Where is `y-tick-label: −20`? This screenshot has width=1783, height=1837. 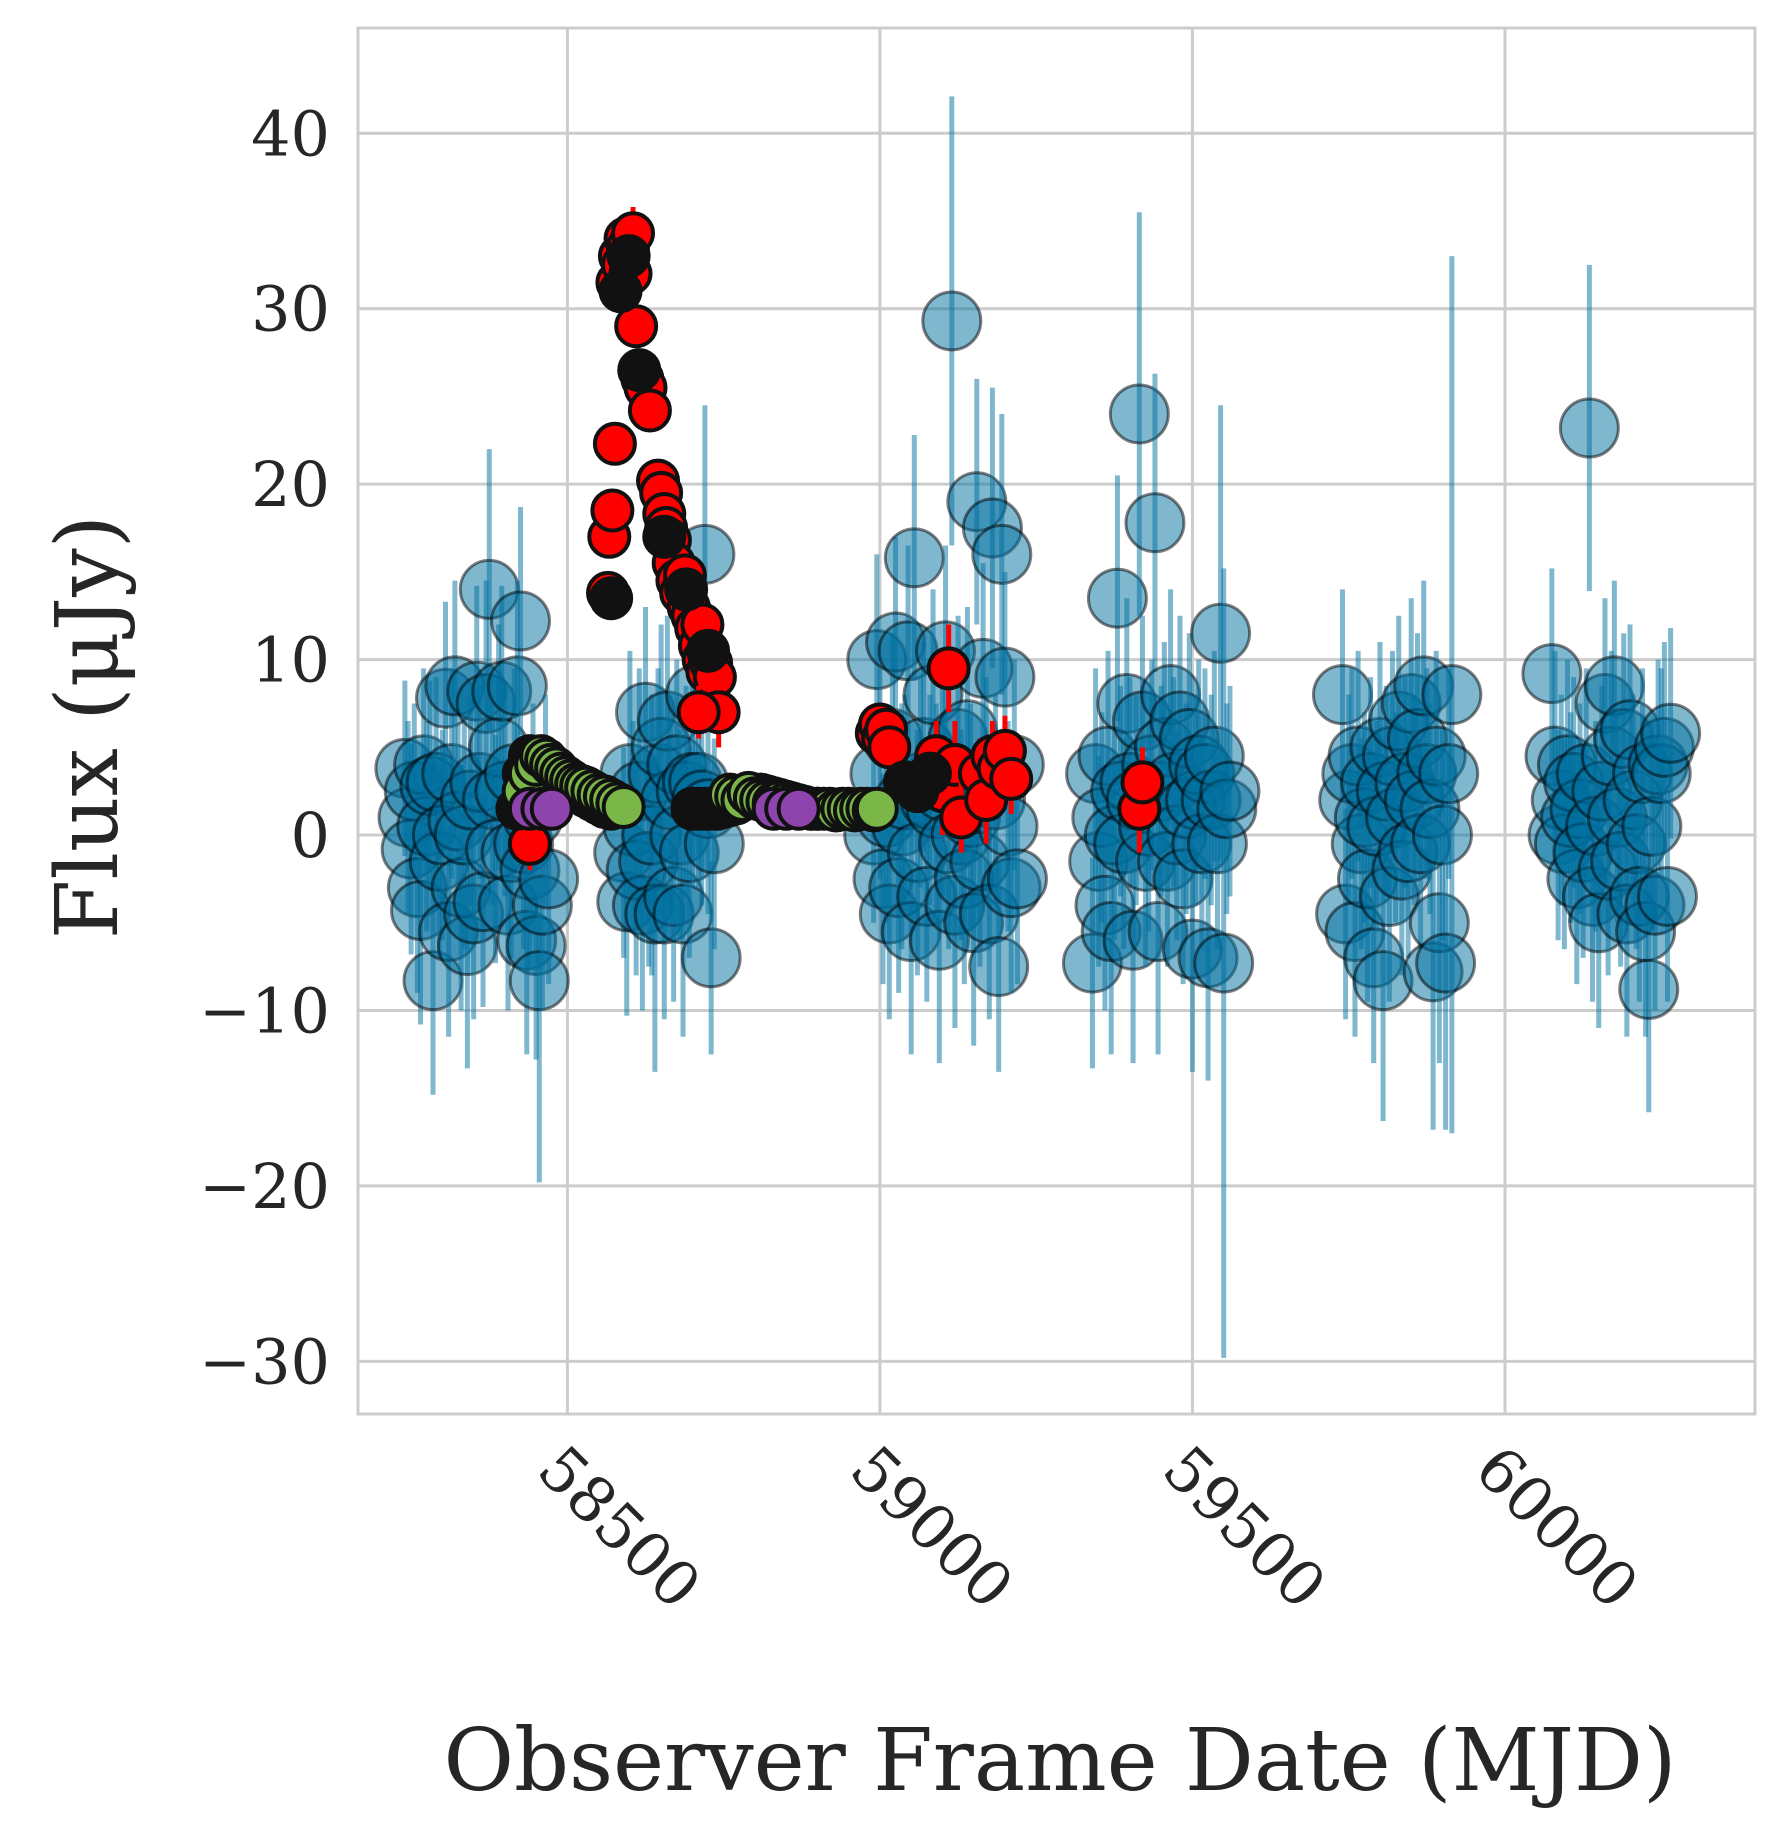
y-tick-label: −20 is located at coordinates (264, 1186).